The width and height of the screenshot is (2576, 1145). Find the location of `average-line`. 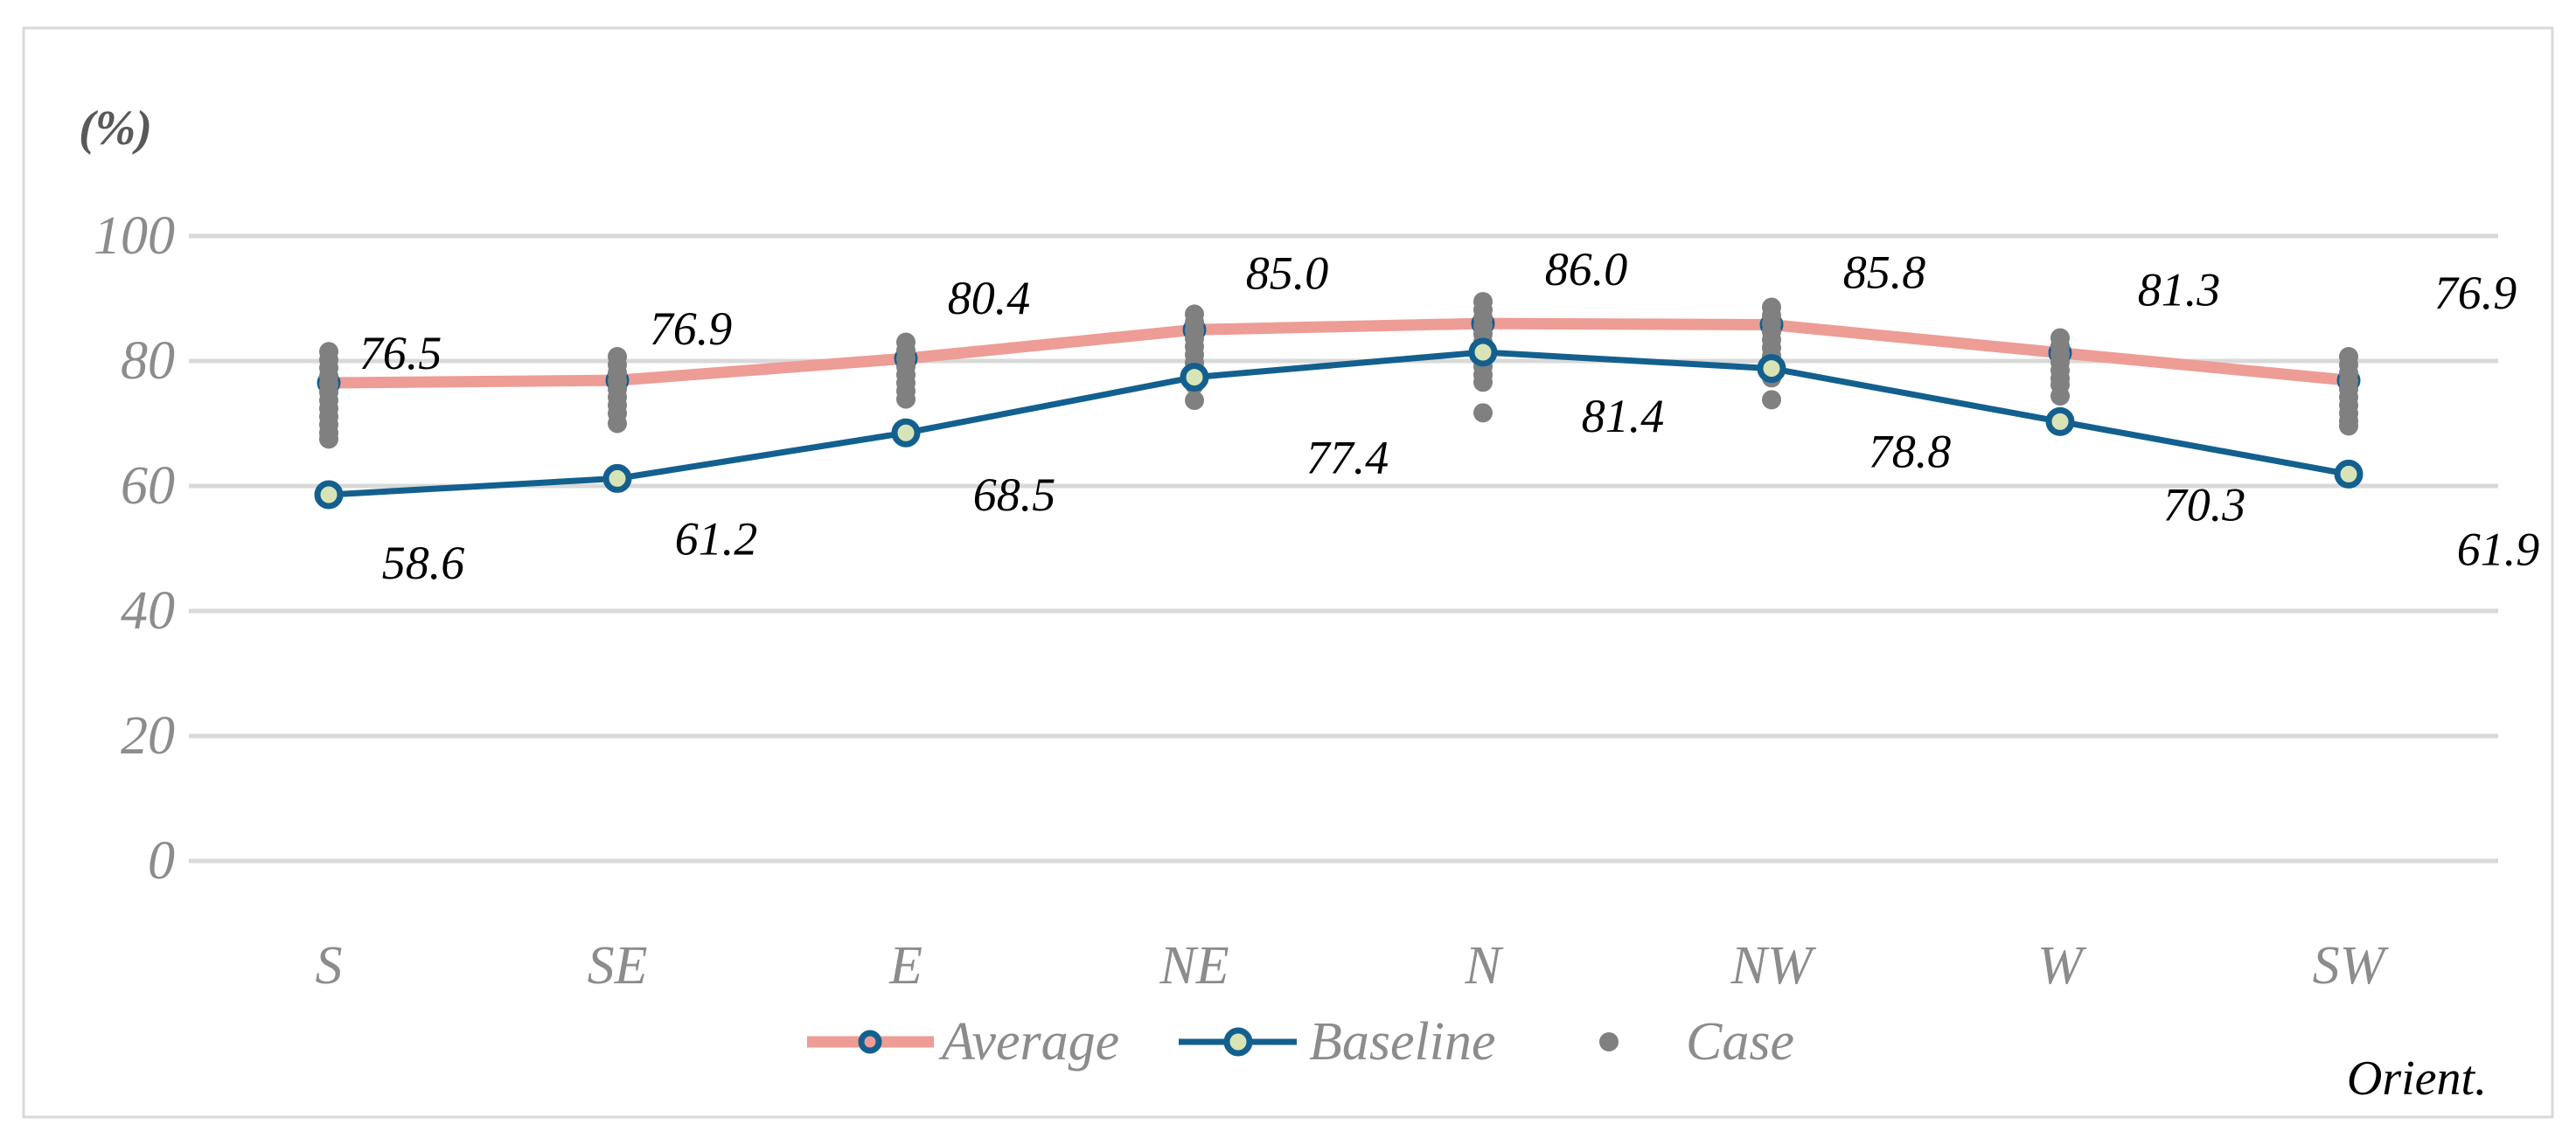

average-line is located at coordinates (1339, 353).